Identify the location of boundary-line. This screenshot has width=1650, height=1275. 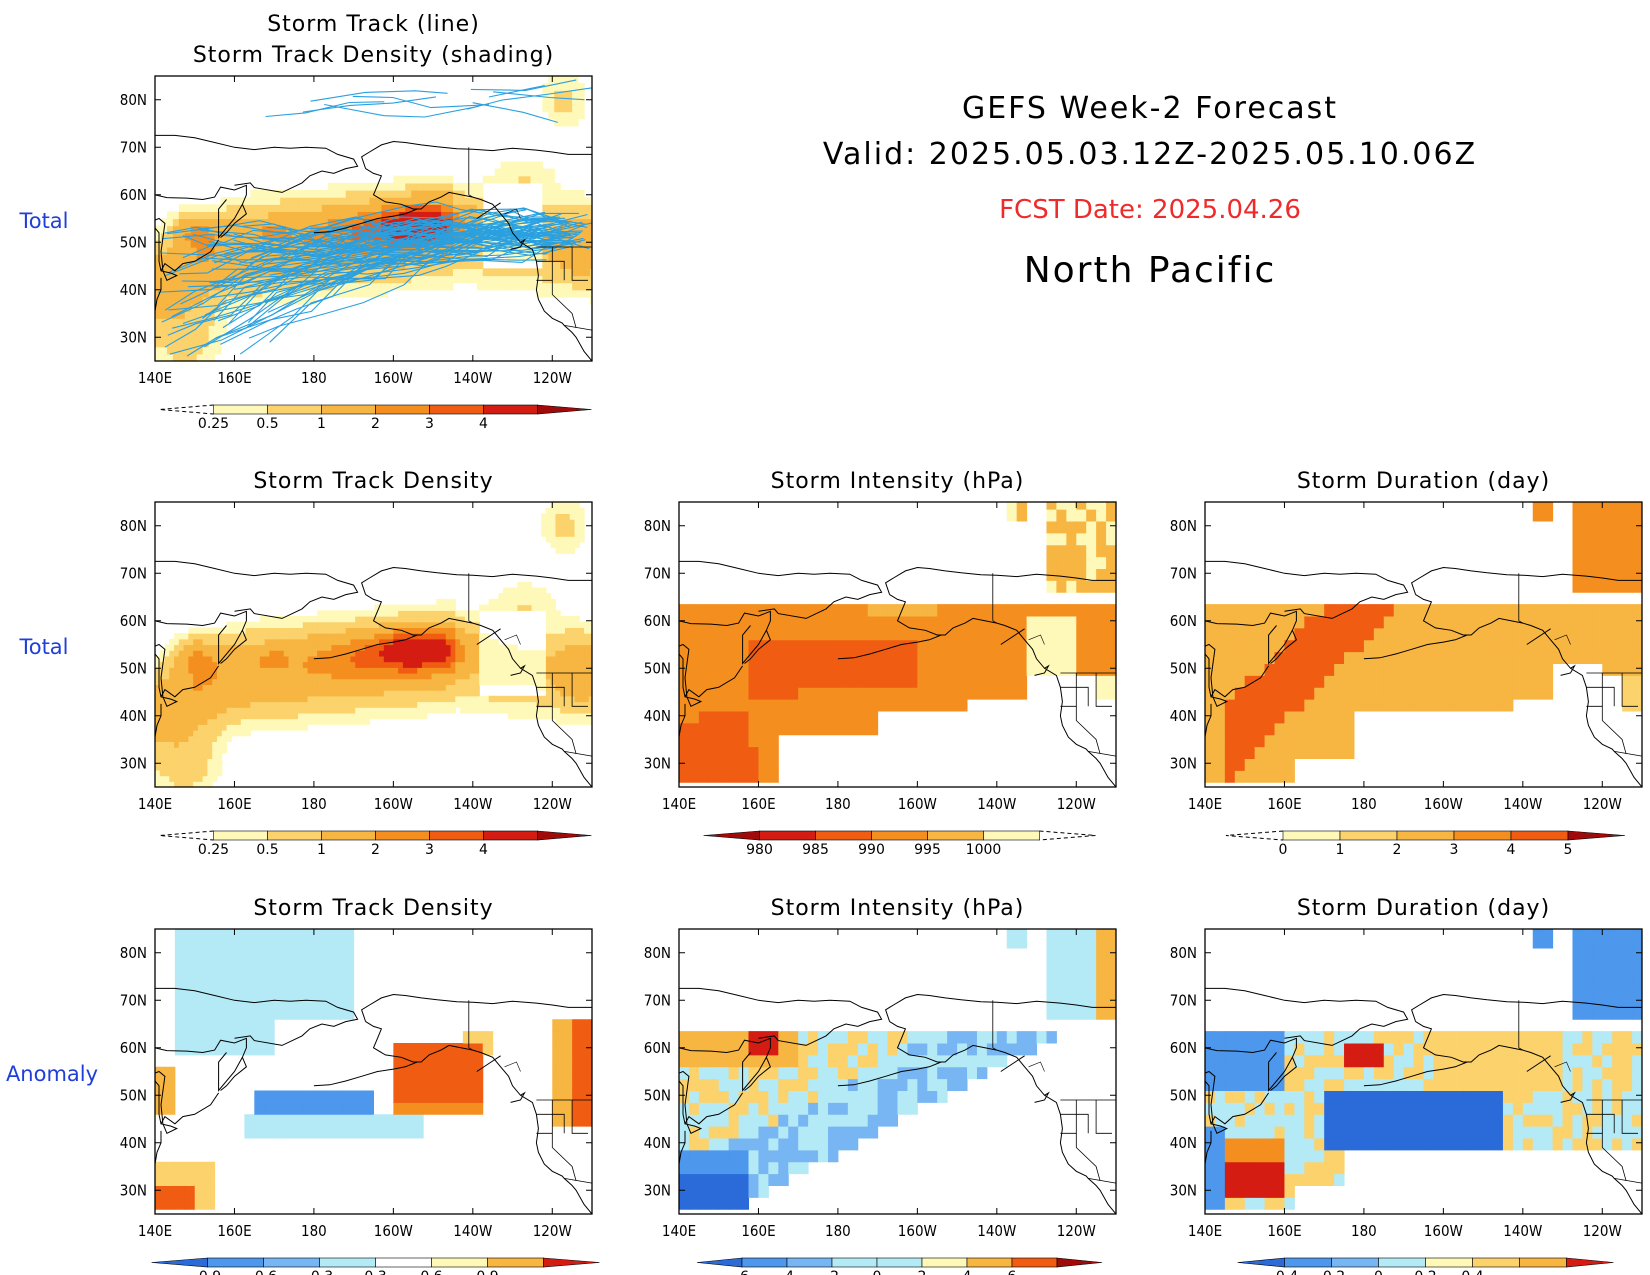
(579, 690).